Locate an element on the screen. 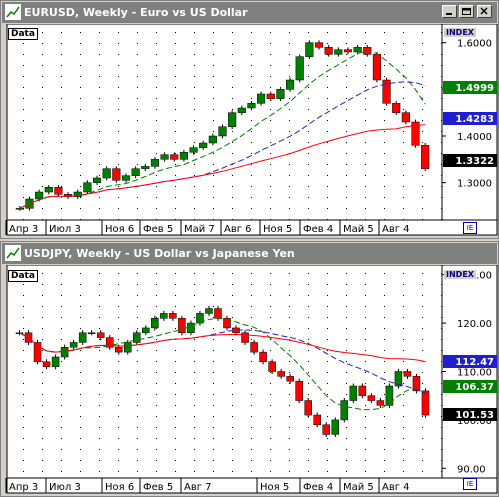 This screenshot has width=499, height=497. close-button is located at coordinates (484, 11).